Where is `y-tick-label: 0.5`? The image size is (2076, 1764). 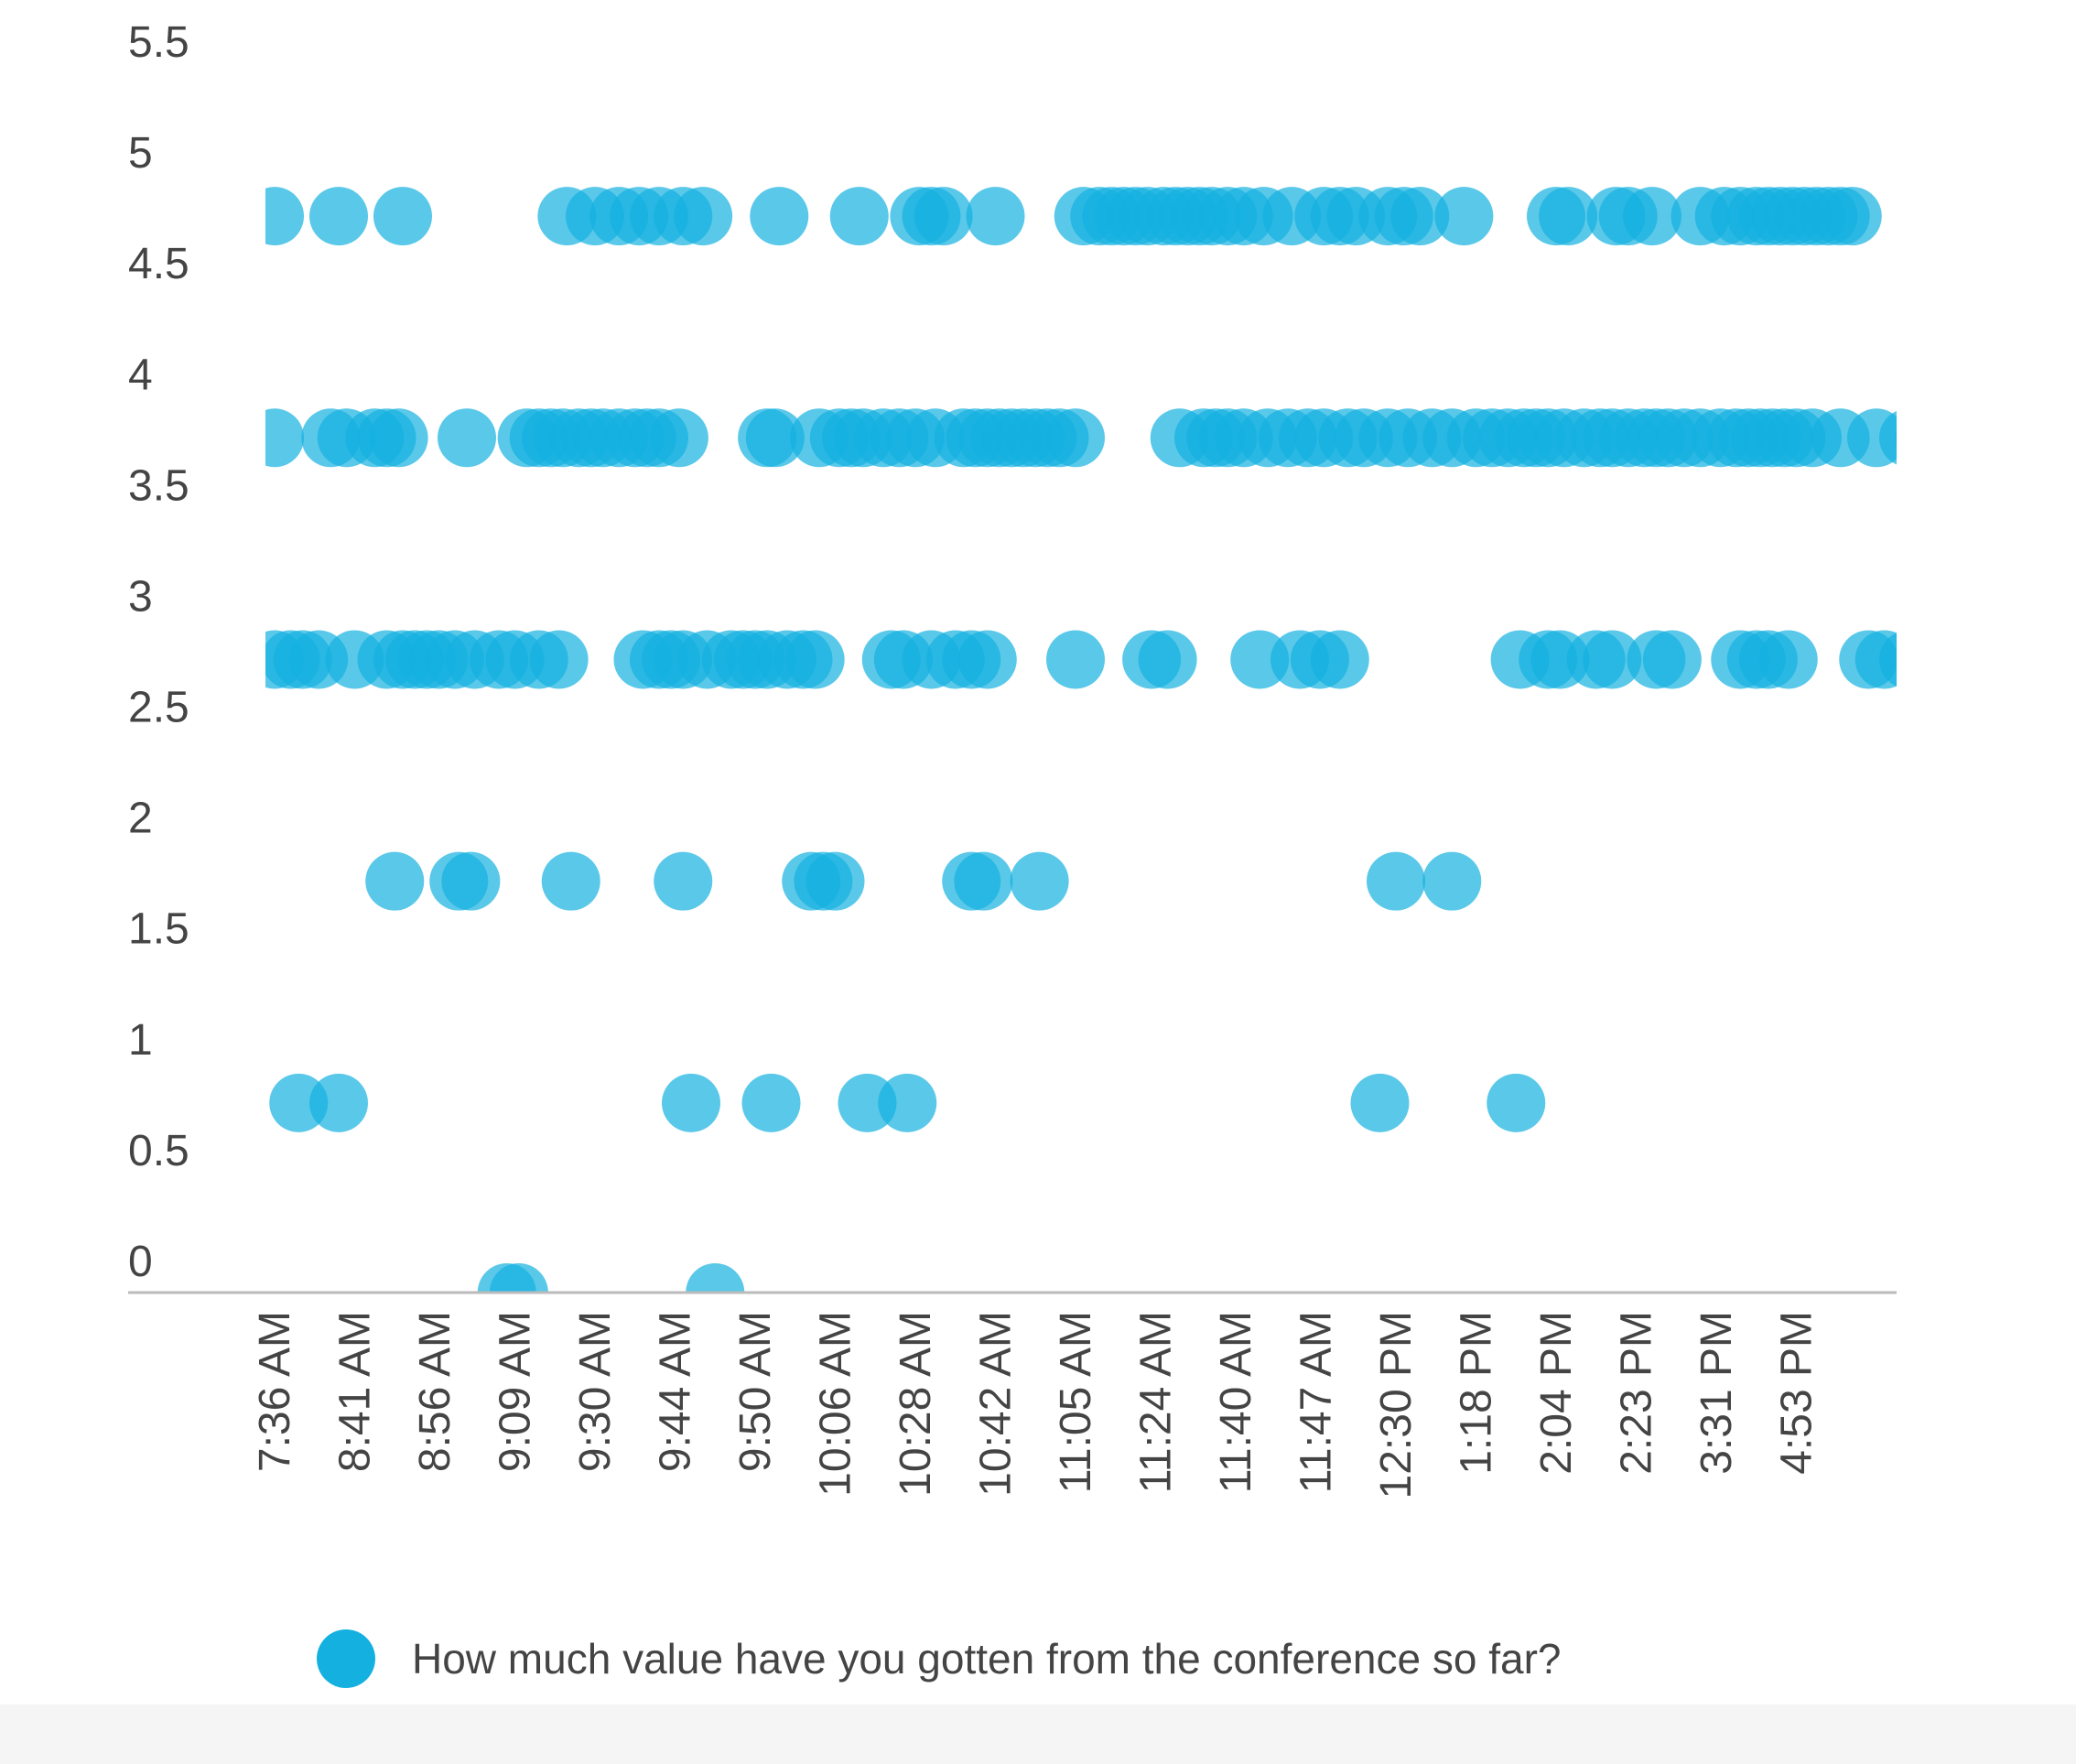
y-tick-label: 0.5 is located at coordinates (158, 1151).